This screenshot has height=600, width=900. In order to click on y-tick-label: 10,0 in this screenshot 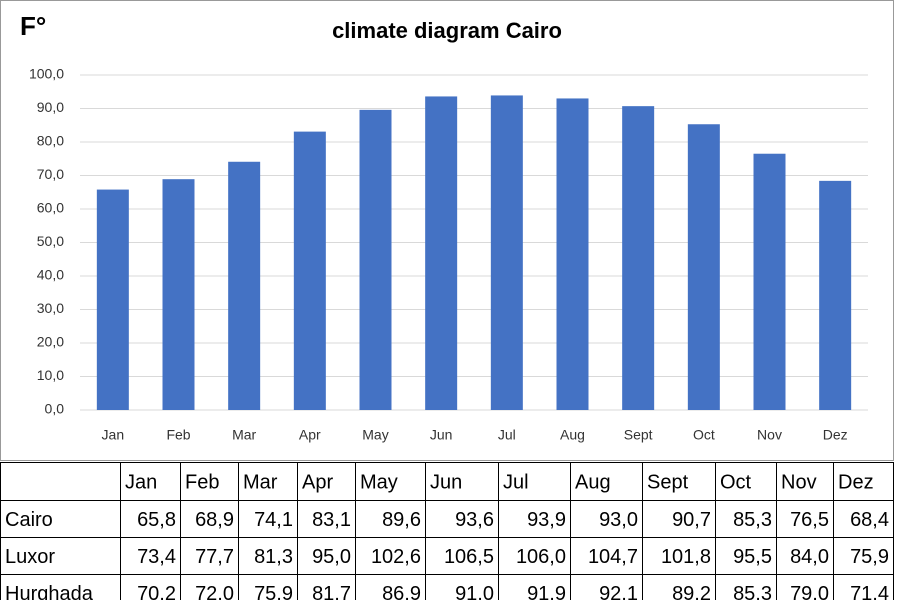, I will do `click(50, 375)`.